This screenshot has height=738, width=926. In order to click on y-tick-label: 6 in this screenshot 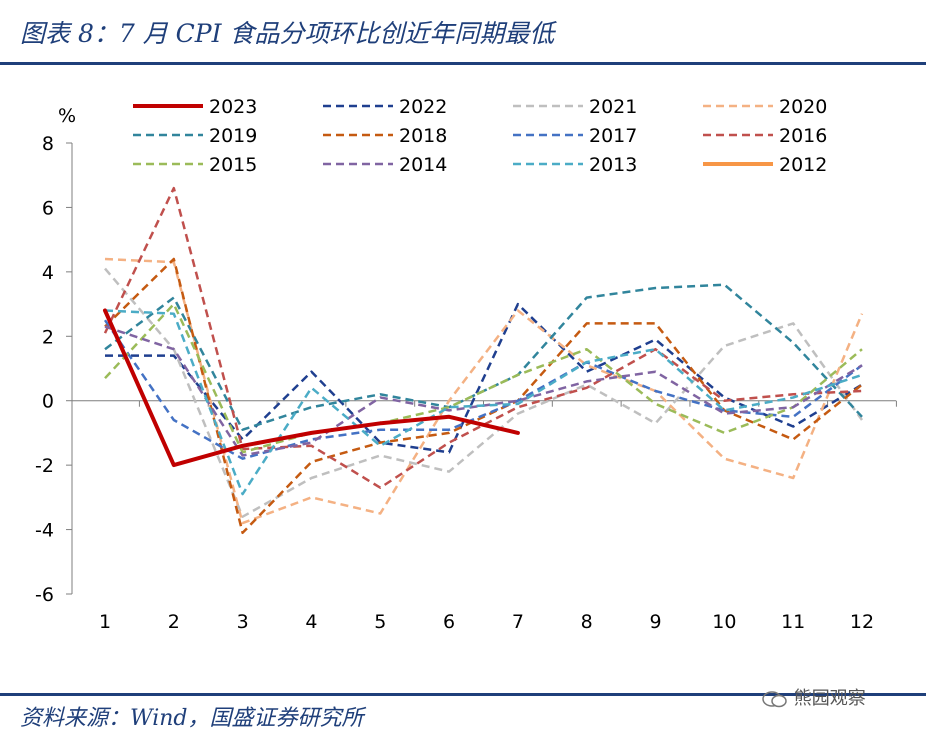, I will do `click(48, 208)`.